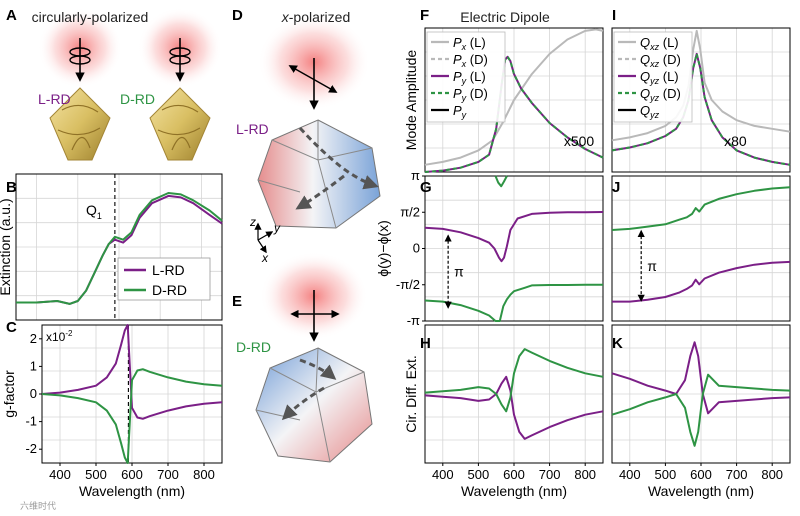 This screenshot has height=516, width=800. What do you see at coordinates (164, 279) in the screenshot?
I see `legend-box` at bounding box center [164, 279].